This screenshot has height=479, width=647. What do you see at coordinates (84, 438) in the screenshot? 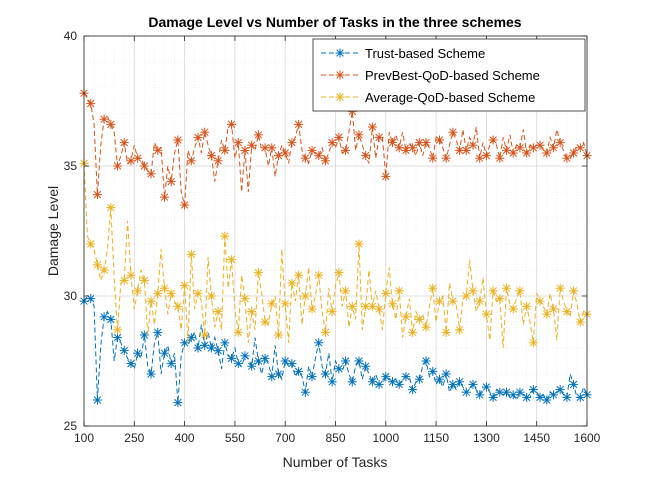
I see `x-tick-label: 100` at bounding box center [84, 438].